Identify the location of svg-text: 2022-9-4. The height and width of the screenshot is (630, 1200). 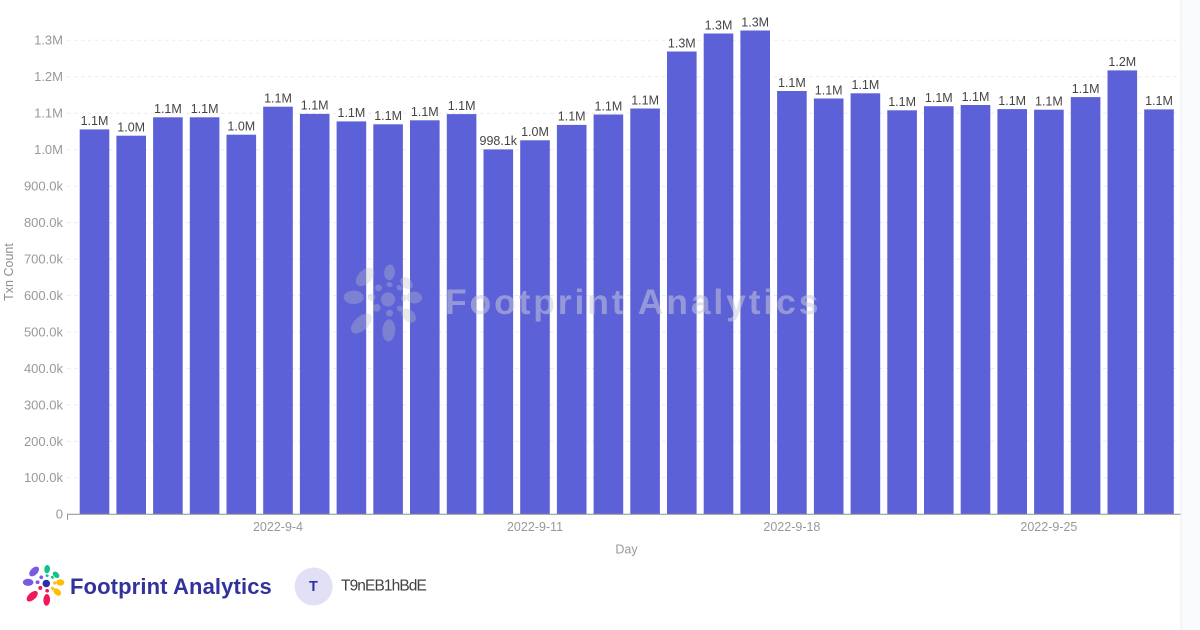
(278, 527).